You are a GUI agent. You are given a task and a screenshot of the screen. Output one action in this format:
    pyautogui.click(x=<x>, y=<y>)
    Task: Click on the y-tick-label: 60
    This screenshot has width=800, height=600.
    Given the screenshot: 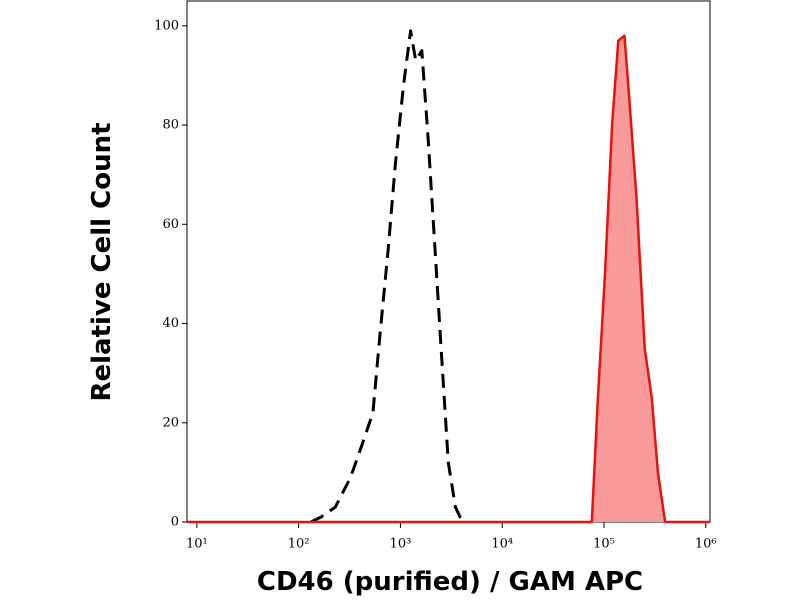 What is the action you would take?
    pyautogui.click(x=170, y=224)
    